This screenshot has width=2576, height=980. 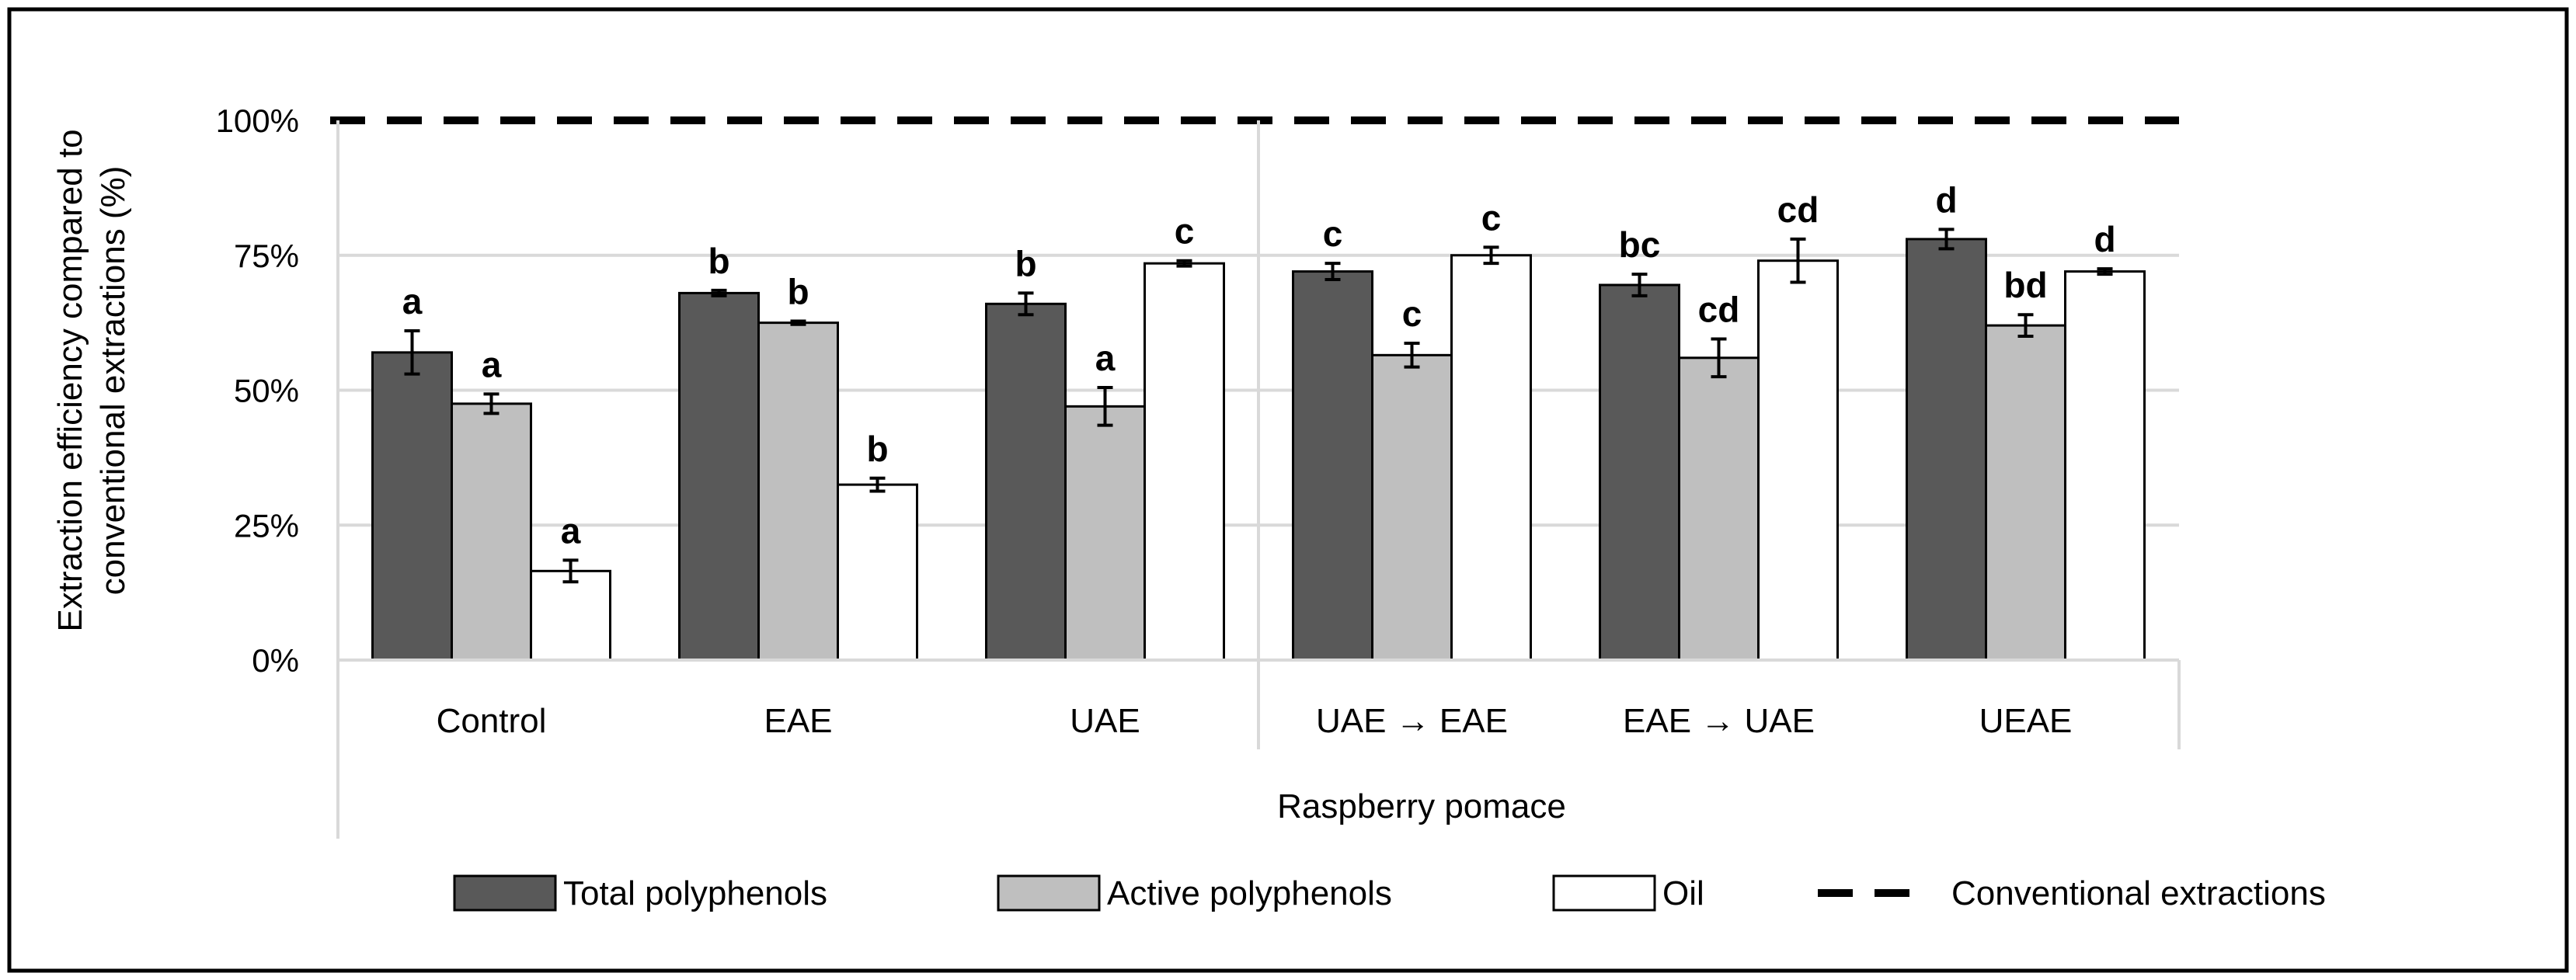 I want to click on significance-letter-1-2: a, so click(x=1105, y=358).